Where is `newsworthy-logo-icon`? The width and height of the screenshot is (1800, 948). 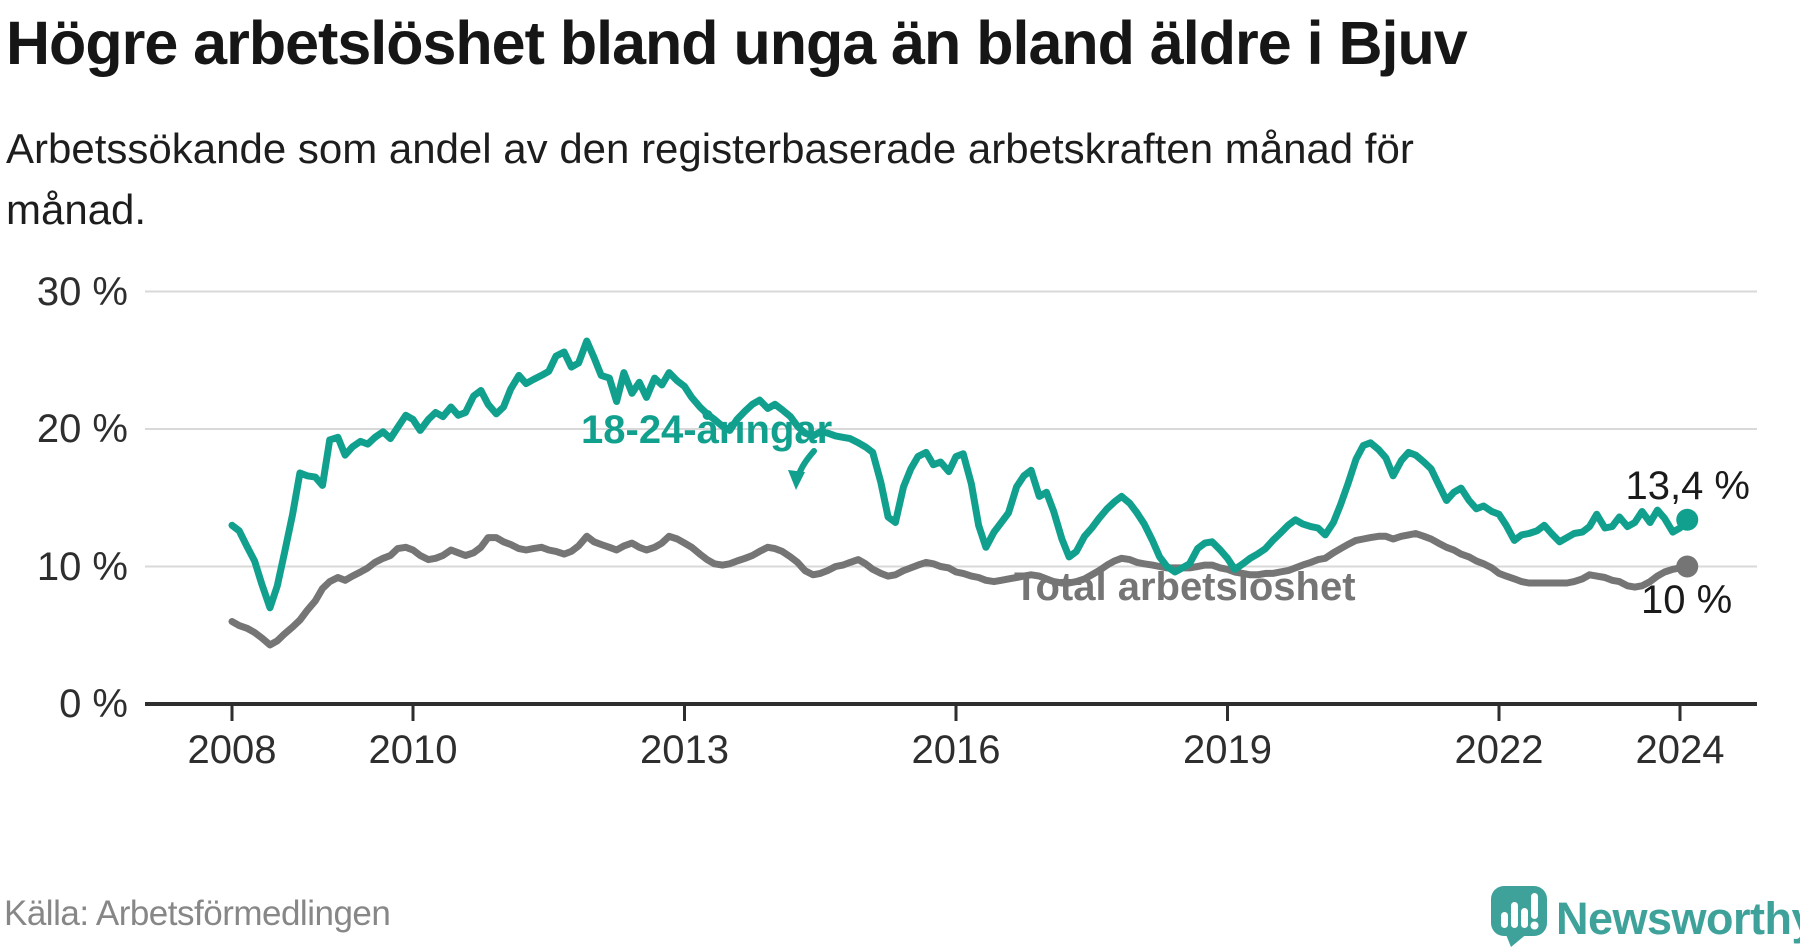
newsworthy-logo-icon is located at coordinates (1519, 916).